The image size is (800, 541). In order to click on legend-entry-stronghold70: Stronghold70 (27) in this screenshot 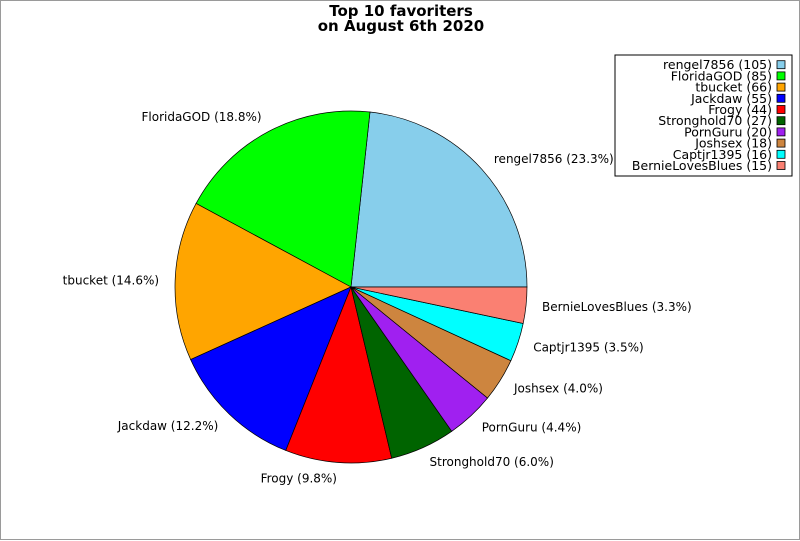, I will do `click(715, 120)`.